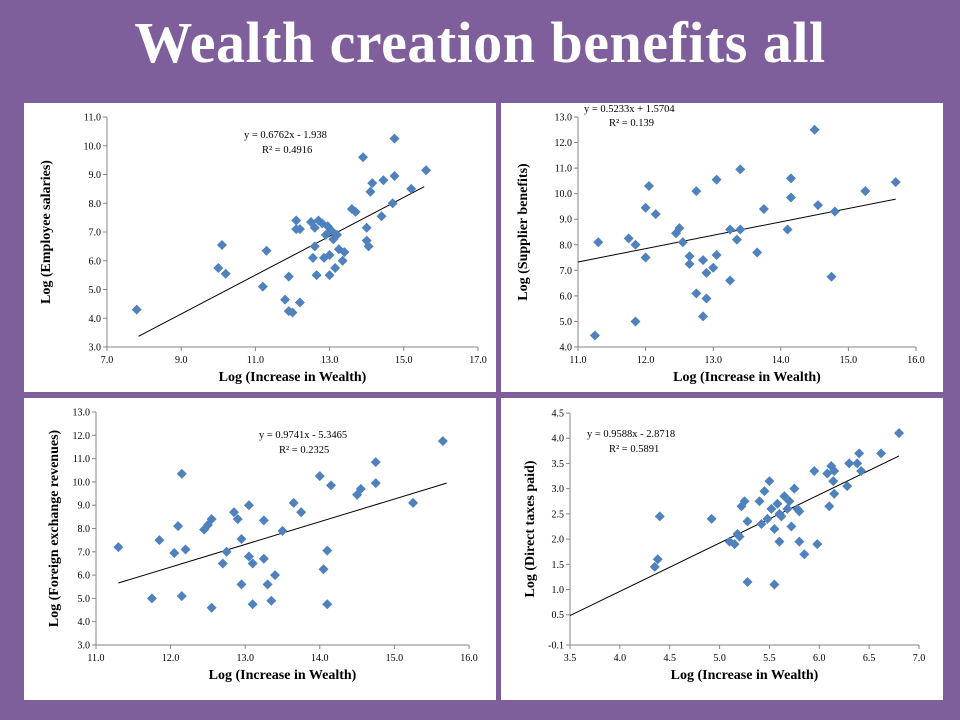  I want to click on y-tick-label: 11.0, so click(563, 169).